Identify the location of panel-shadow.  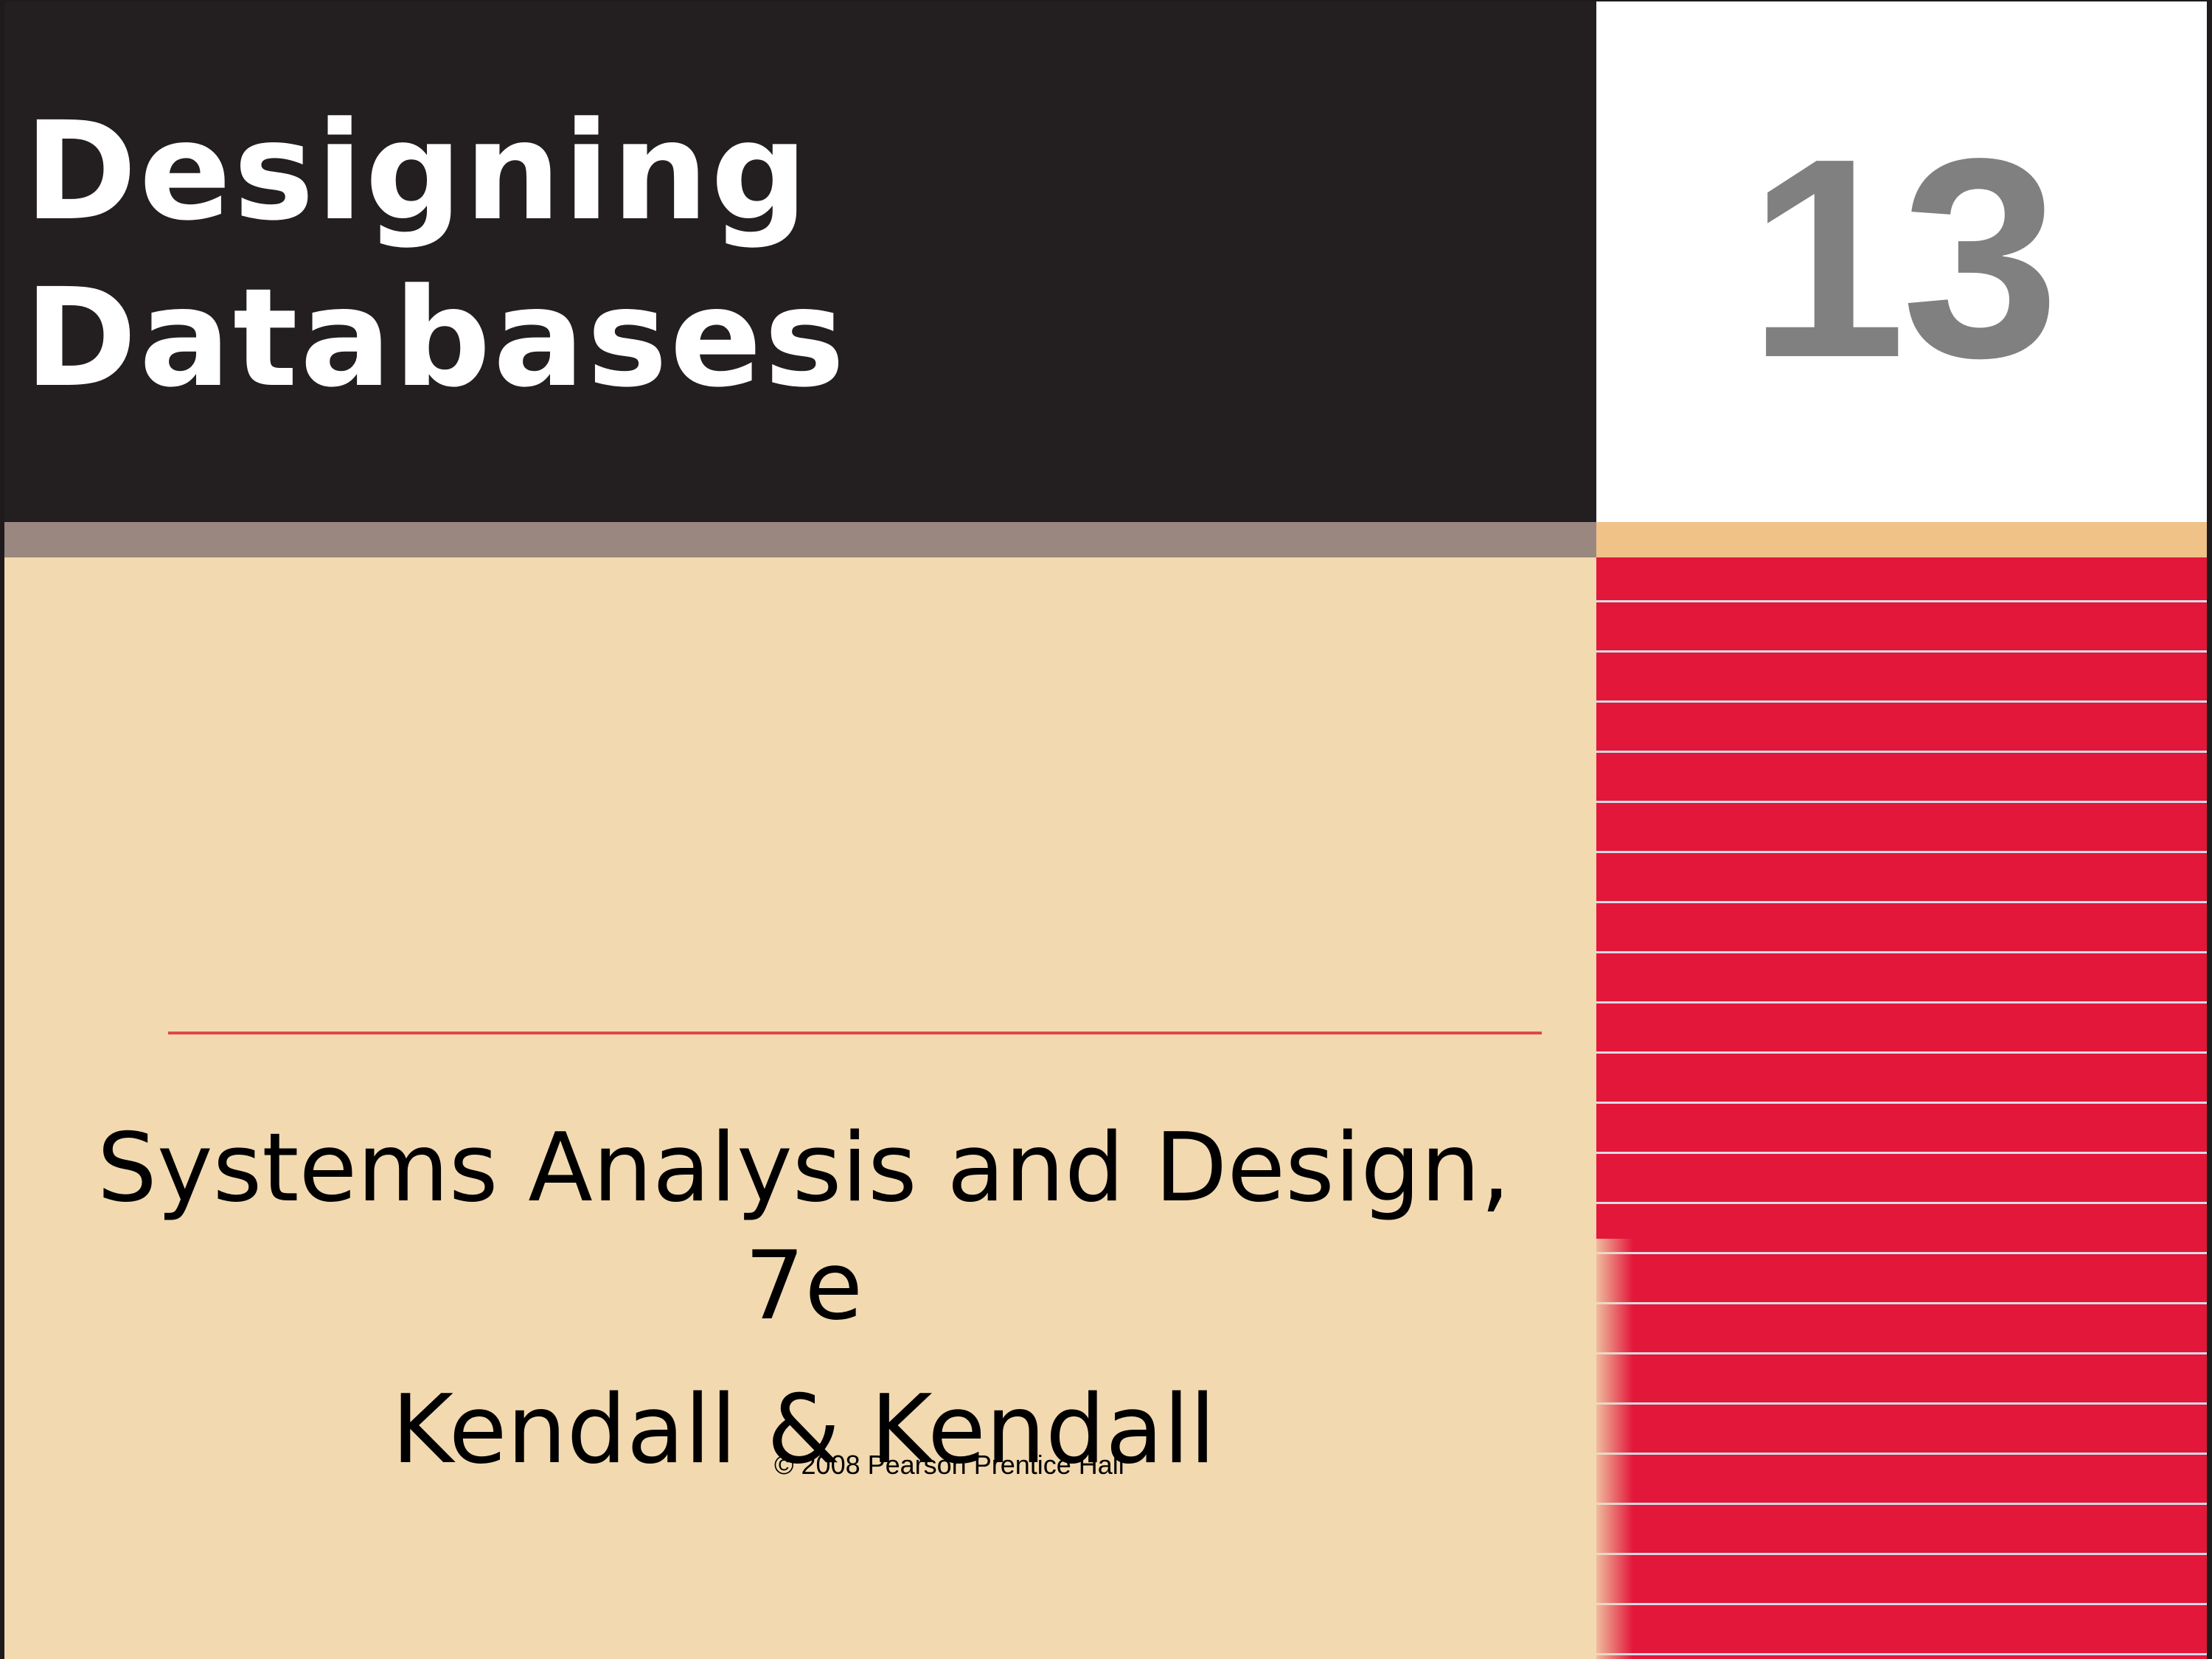
(1614, 1449).